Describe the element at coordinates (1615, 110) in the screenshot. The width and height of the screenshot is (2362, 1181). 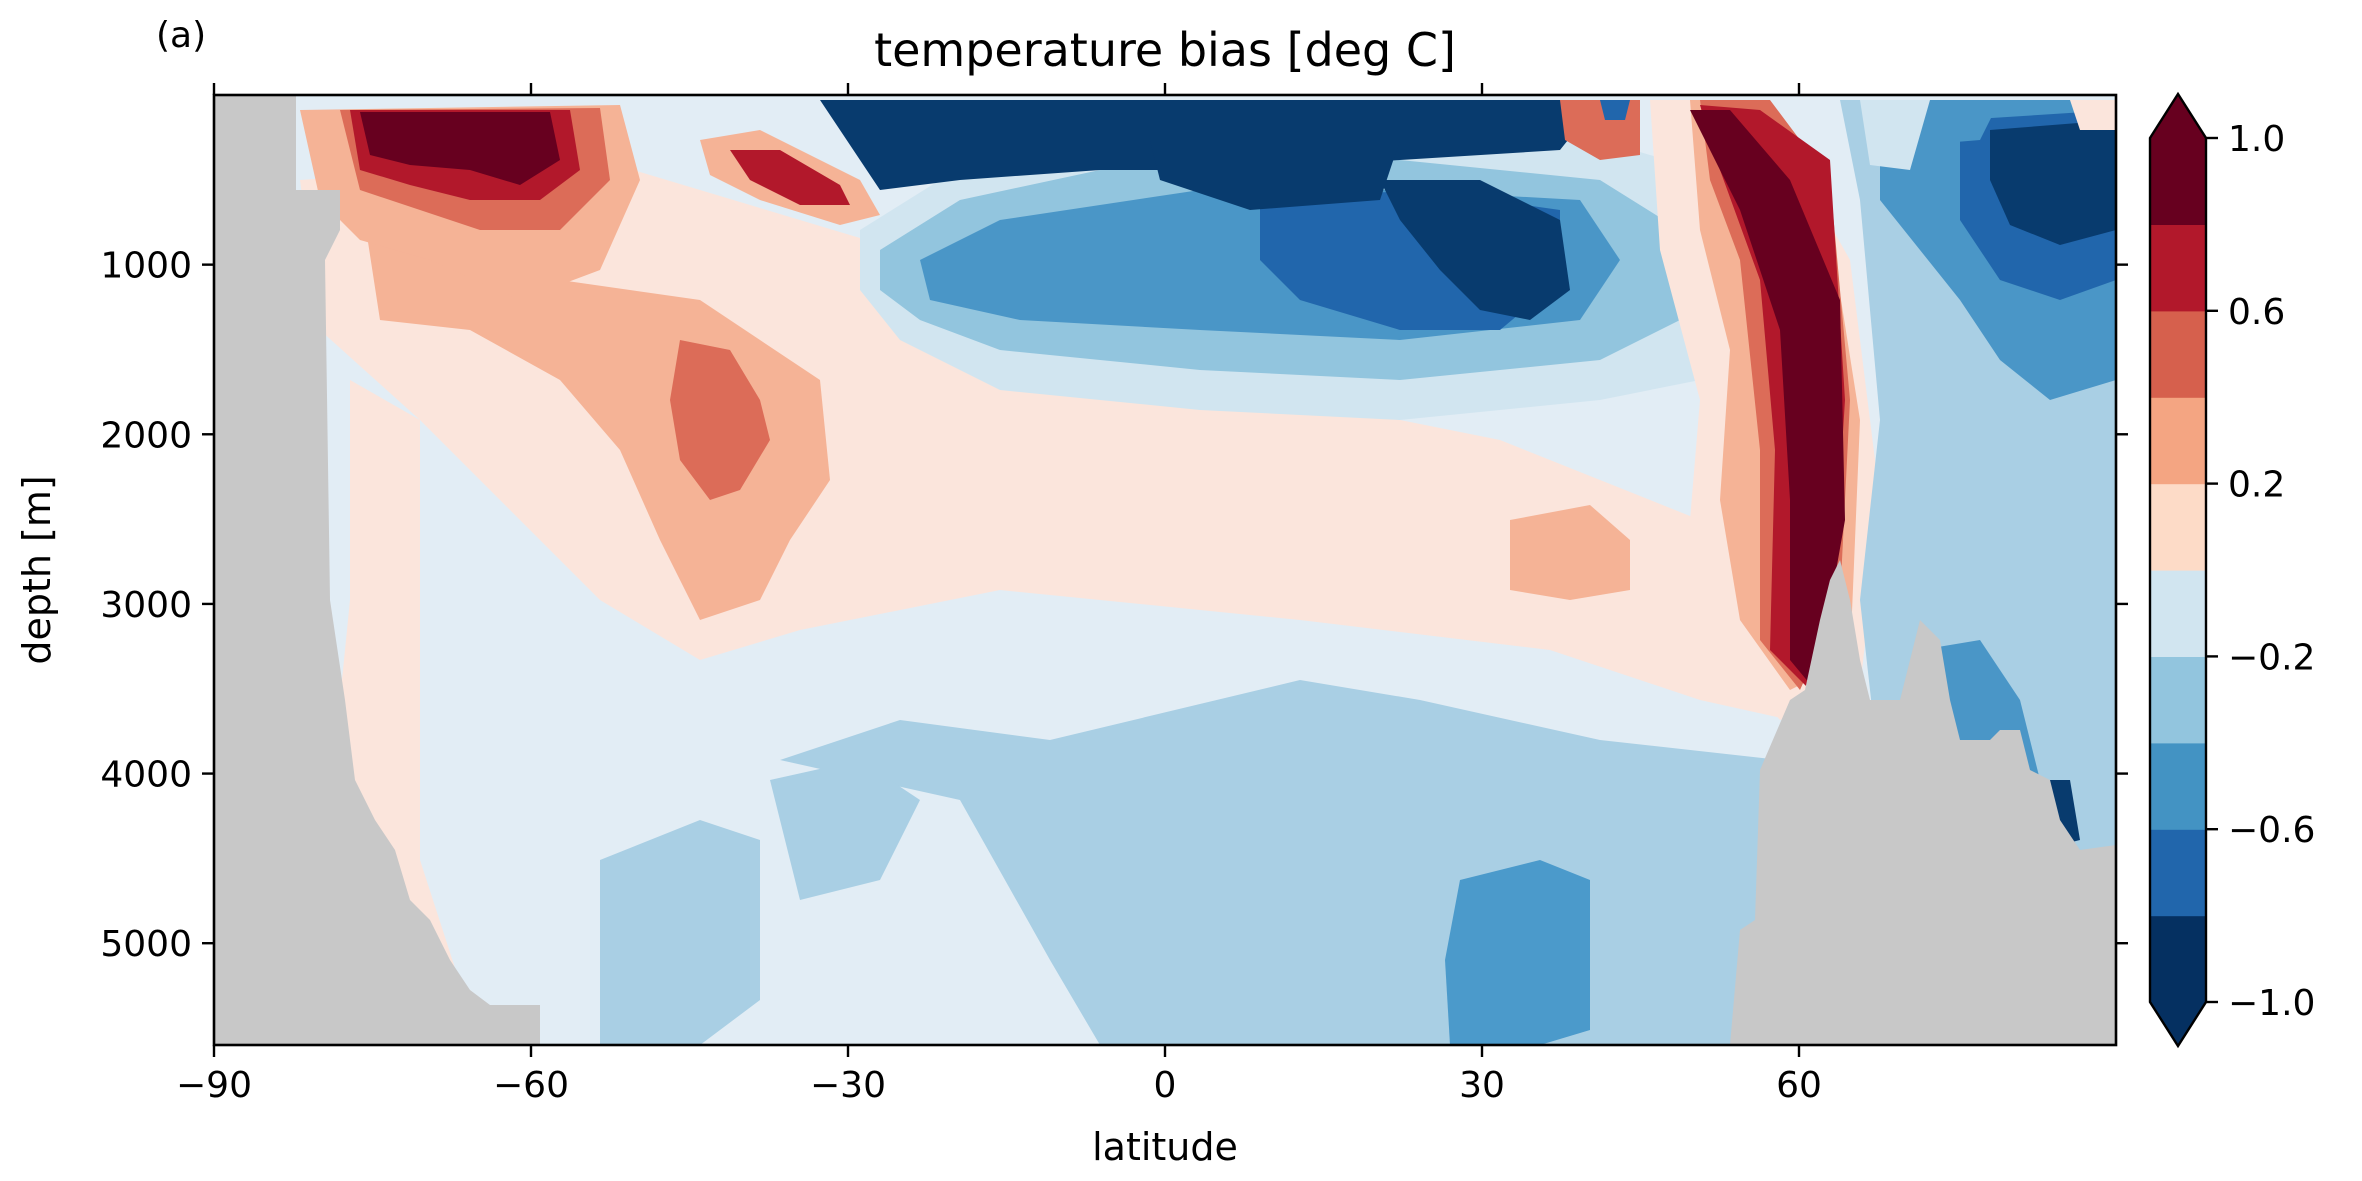
I see `north-subpolar-cool-spot` at that location.